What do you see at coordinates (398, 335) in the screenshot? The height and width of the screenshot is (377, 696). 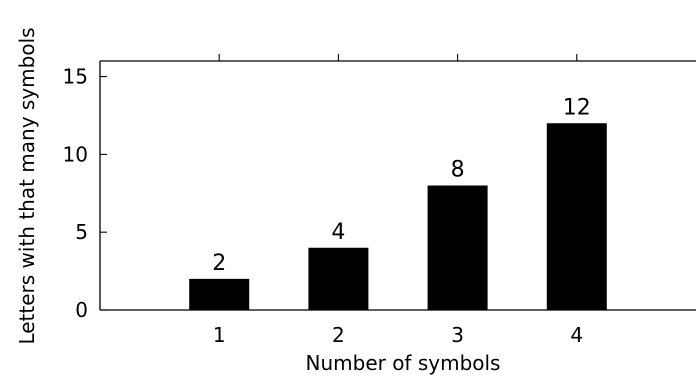 I see `x-tick-labels: 1 2 3 4` at bounding box center [398, 335].